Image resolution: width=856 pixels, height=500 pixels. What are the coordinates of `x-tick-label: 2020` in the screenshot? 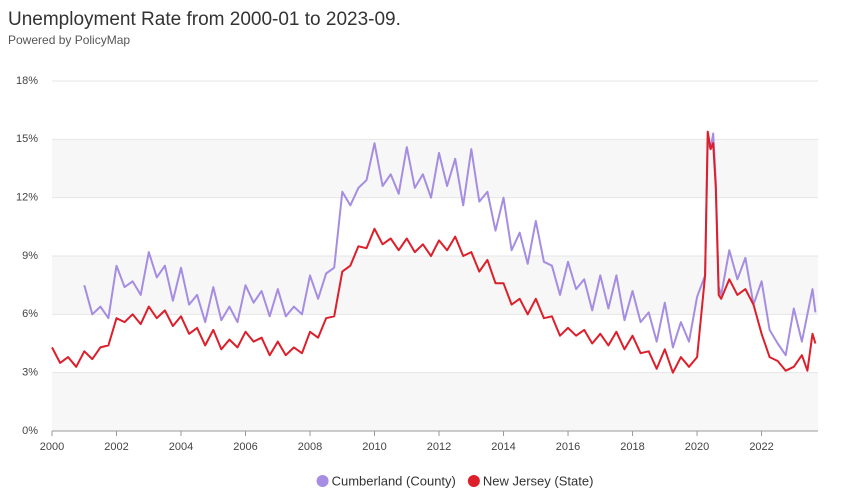 It's located at (697, 447).